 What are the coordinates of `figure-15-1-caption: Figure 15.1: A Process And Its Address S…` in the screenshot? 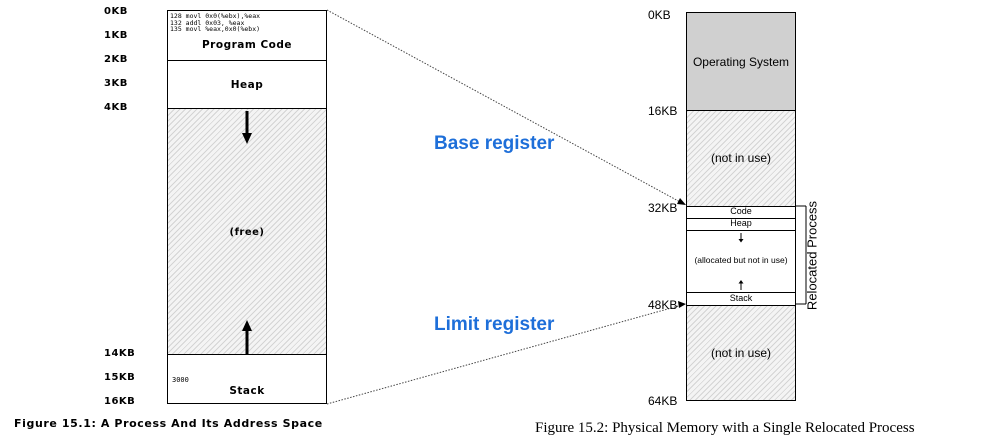 It's located at (168, 423).